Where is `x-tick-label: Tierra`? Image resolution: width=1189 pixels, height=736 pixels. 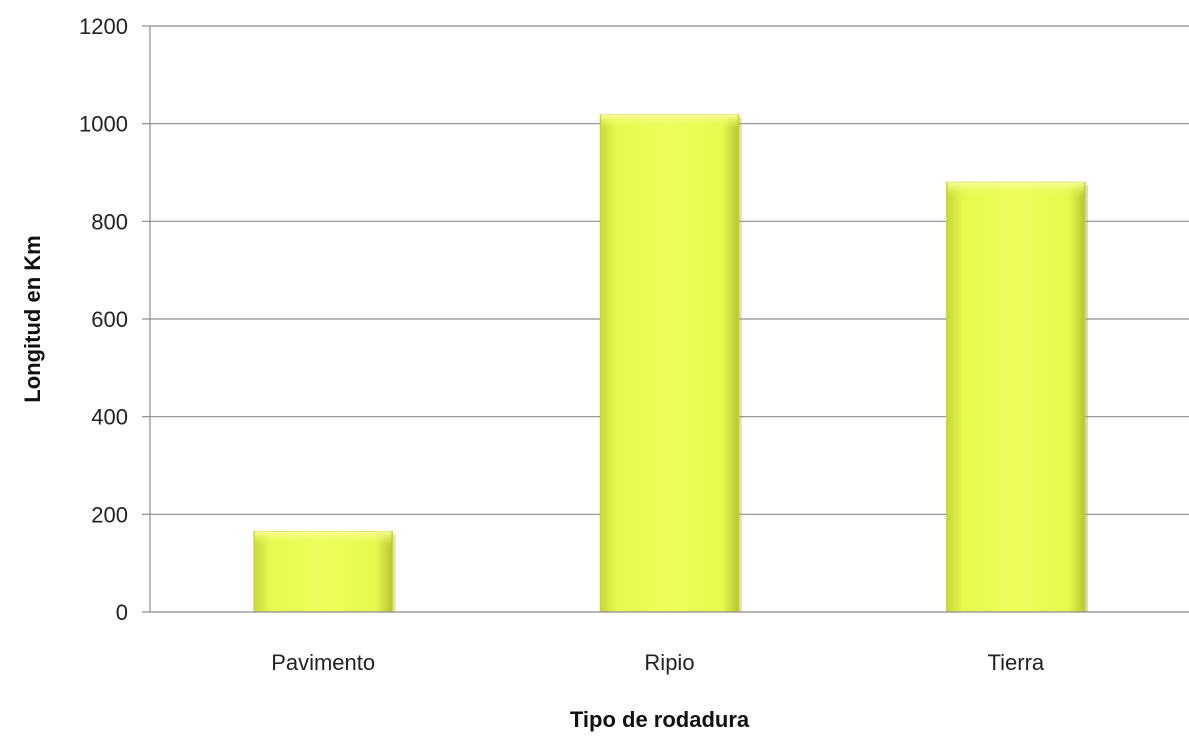 x-tick-label: Tierra is located at coordinates (1016, 662).